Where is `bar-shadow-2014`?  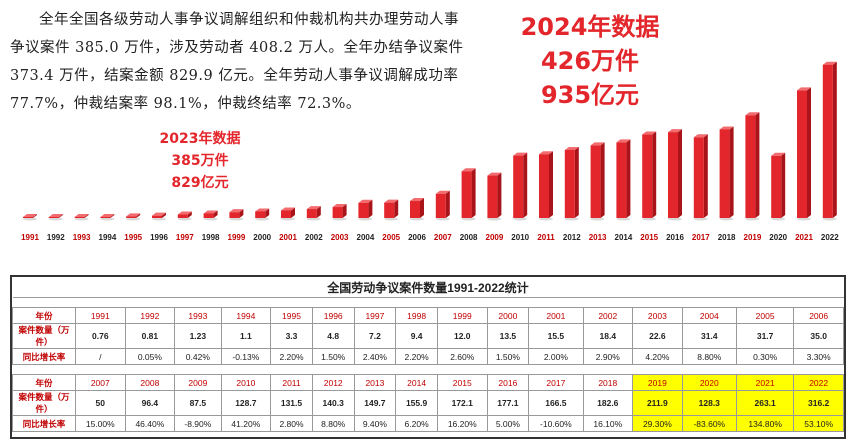
bar-shadow-2014 is located at coordinates (623, 219).